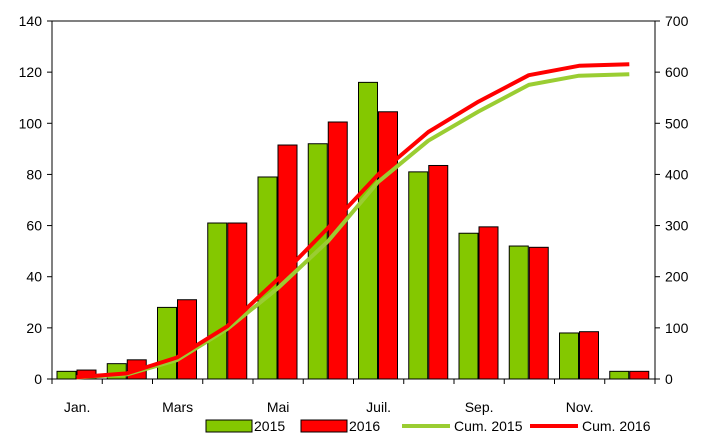  What do you see at coordinates (324, 426) in the screenshot?
I see `legend-swatch-2016` at bounding box center [324, 426].